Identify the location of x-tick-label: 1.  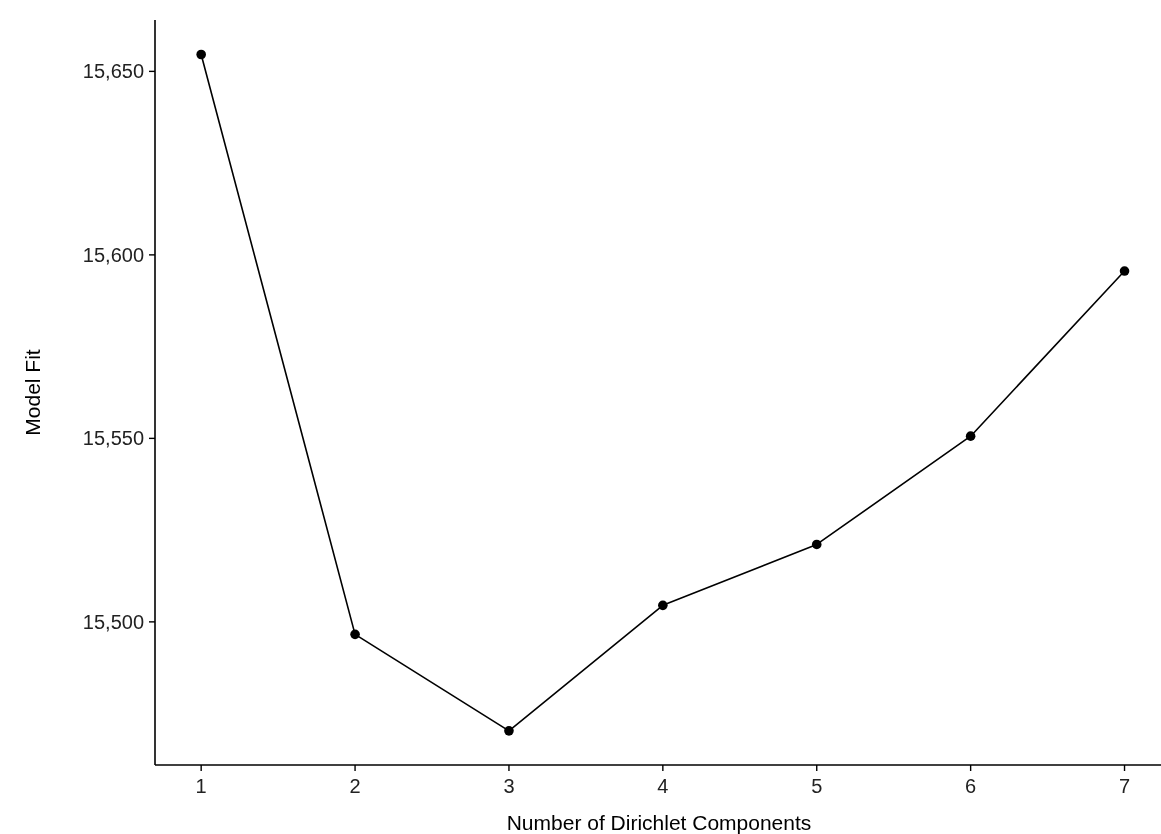
(201, 786).